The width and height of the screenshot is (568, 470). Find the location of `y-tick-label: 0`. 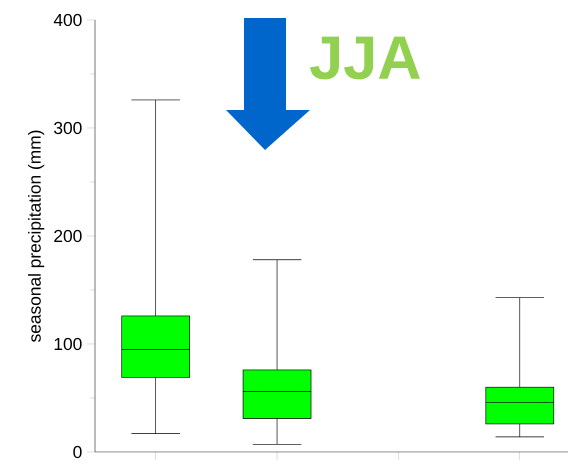

y-tick-label: 0 is located at coordinates (77, 452).